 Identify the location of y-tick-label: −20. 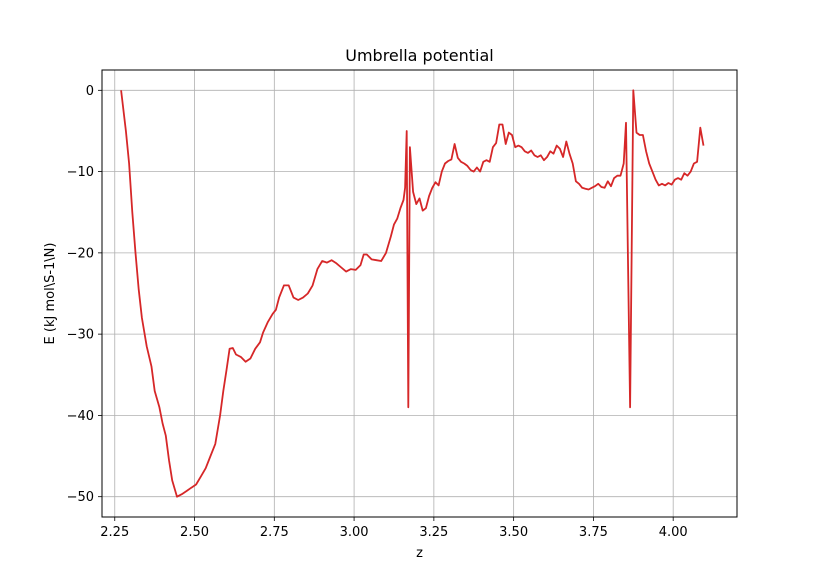
(80, 253).